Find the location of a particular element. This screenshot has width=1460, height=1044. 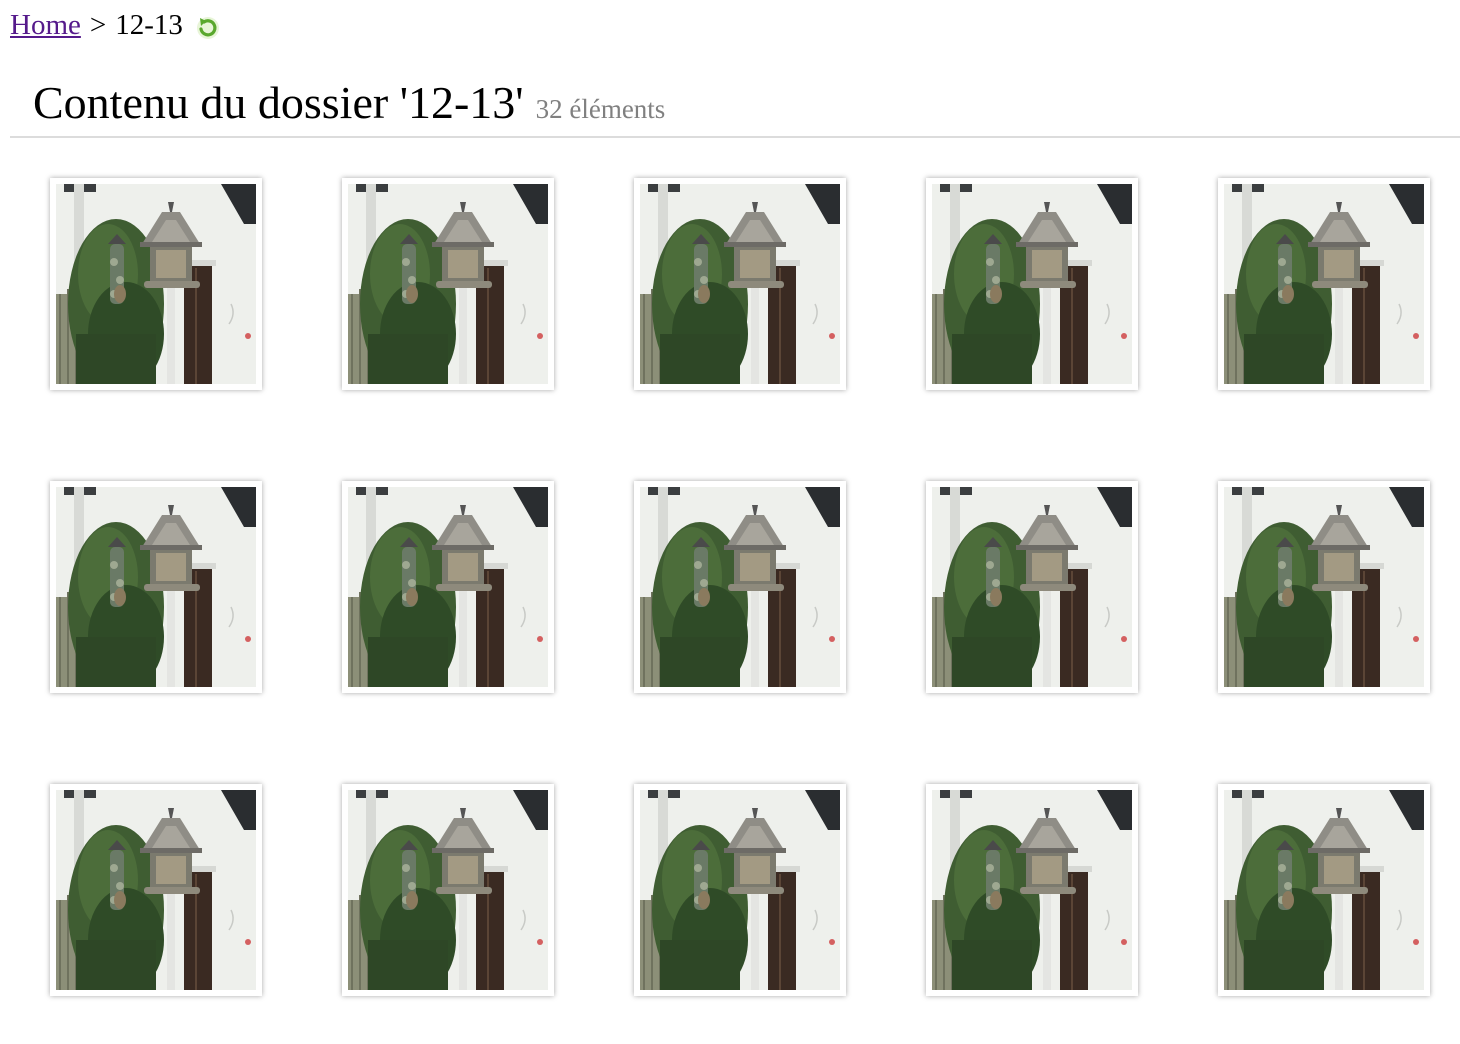

refresh-icon is located at coordinates (208, 26).